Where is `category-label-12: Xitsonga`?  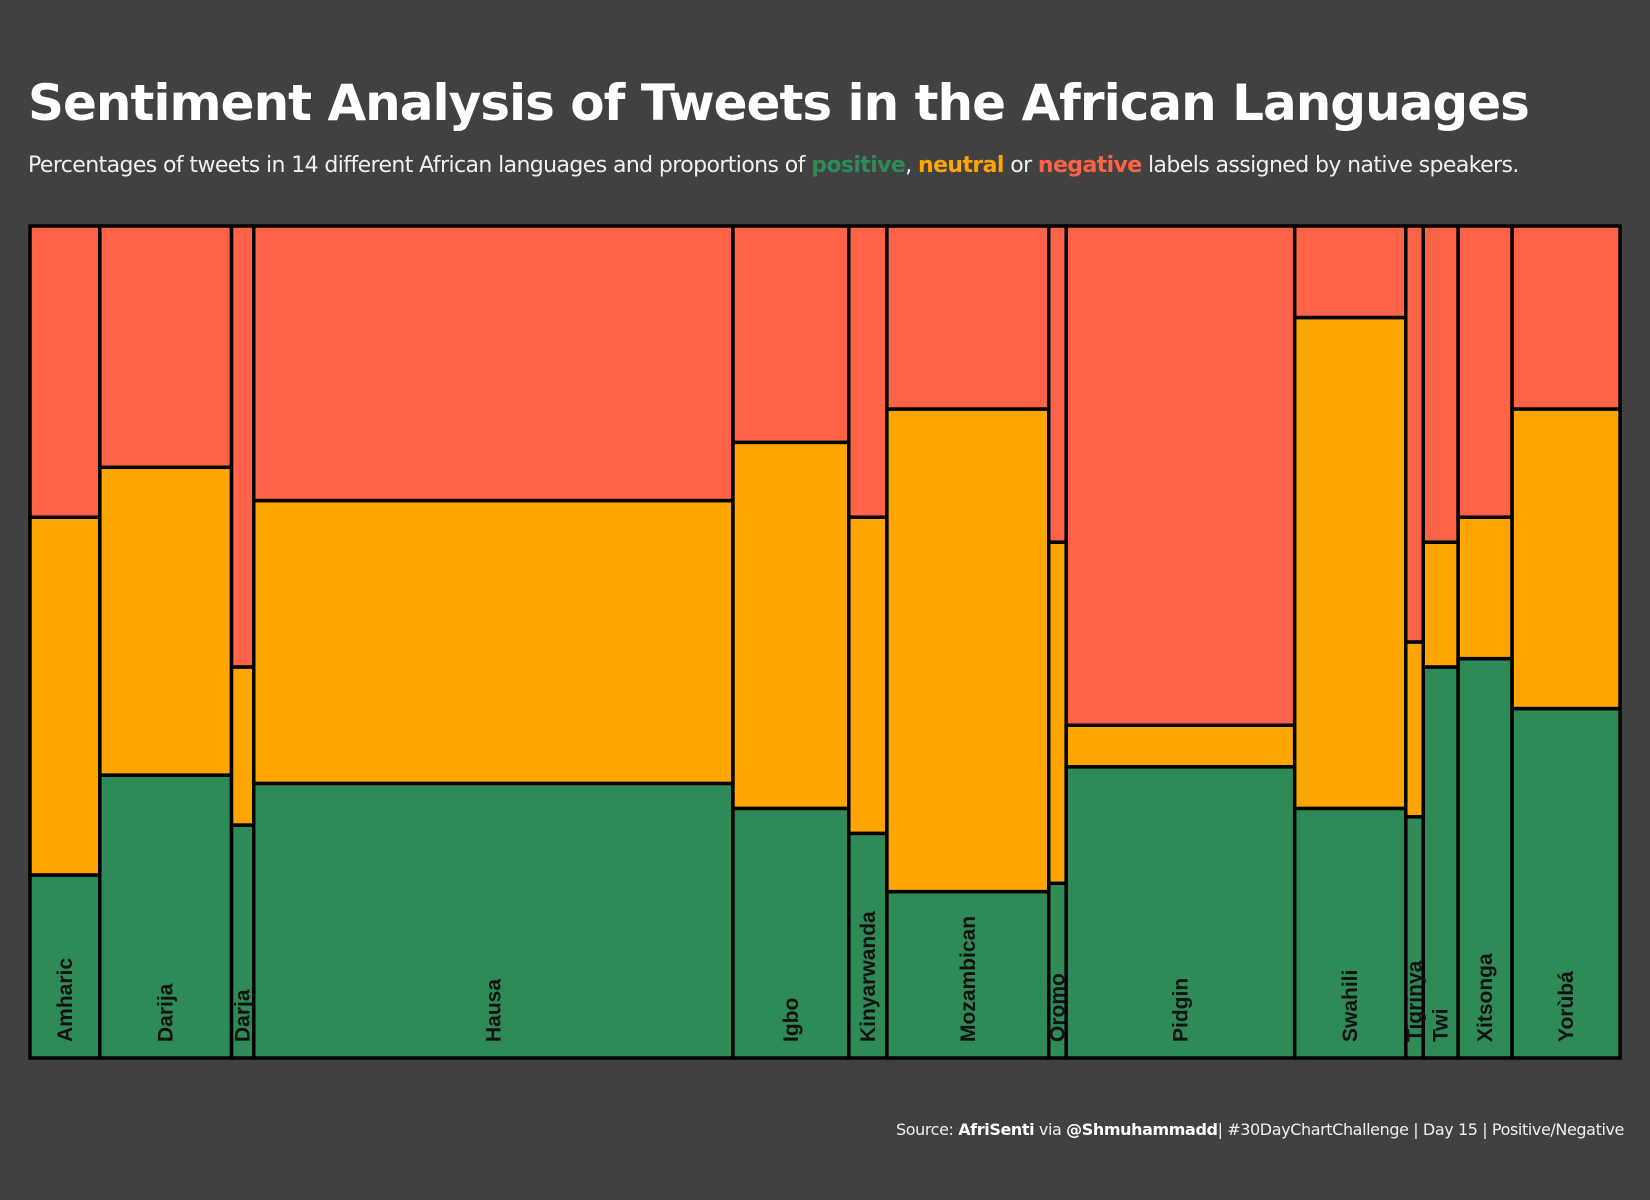 category-label-12: Xitsonga is located at coordinates (1485, 997).